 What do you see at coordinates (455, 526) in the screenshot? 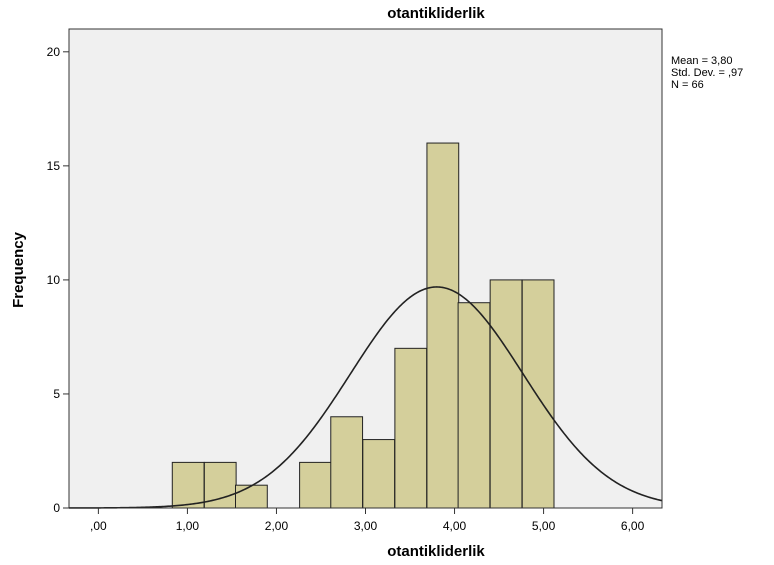
I see `x-tick-label: 4,00` at bounding box center [455, 526].